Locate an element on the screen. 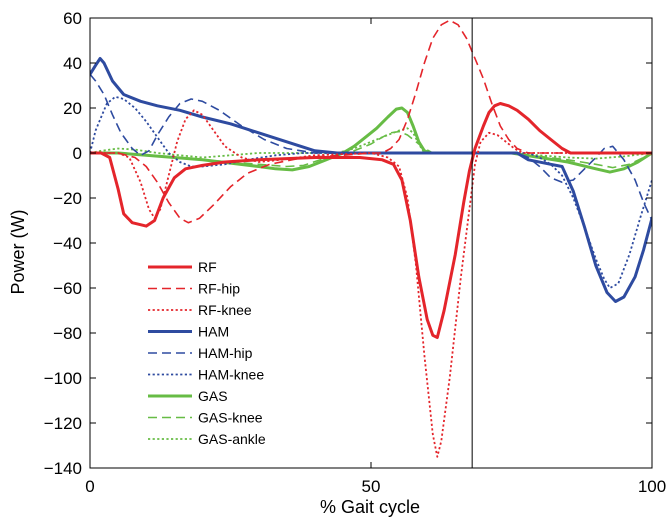 The height and width of the screenshot is (522, 667). legend-label-gas: GAS is located at coordinates (213, 396).